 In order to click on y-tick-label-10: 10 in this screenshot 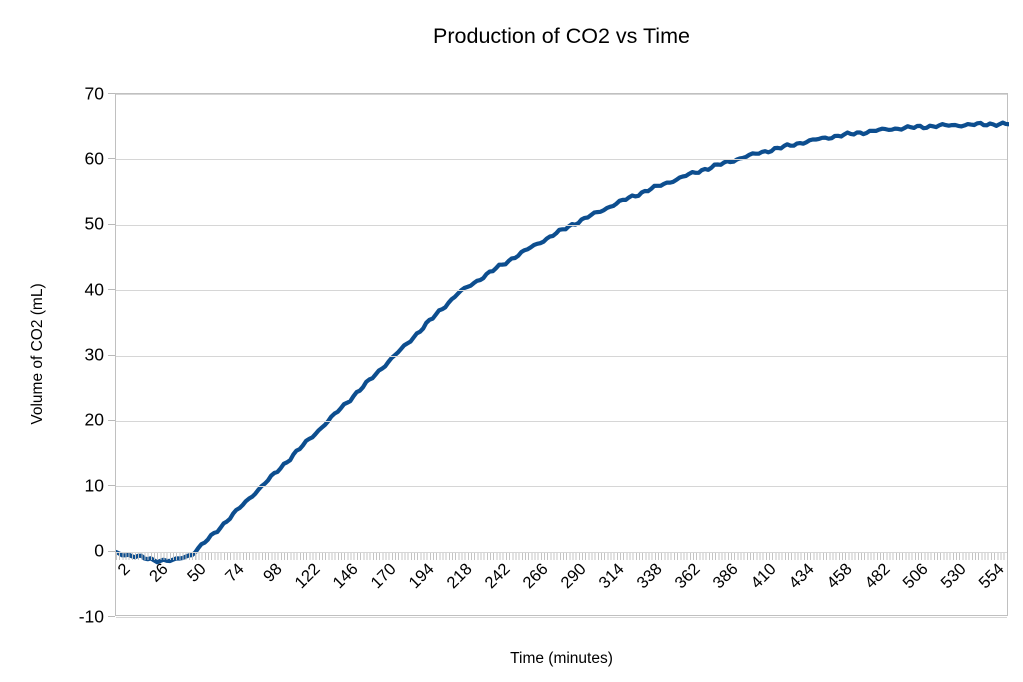, I will do `click(94, 485)`.